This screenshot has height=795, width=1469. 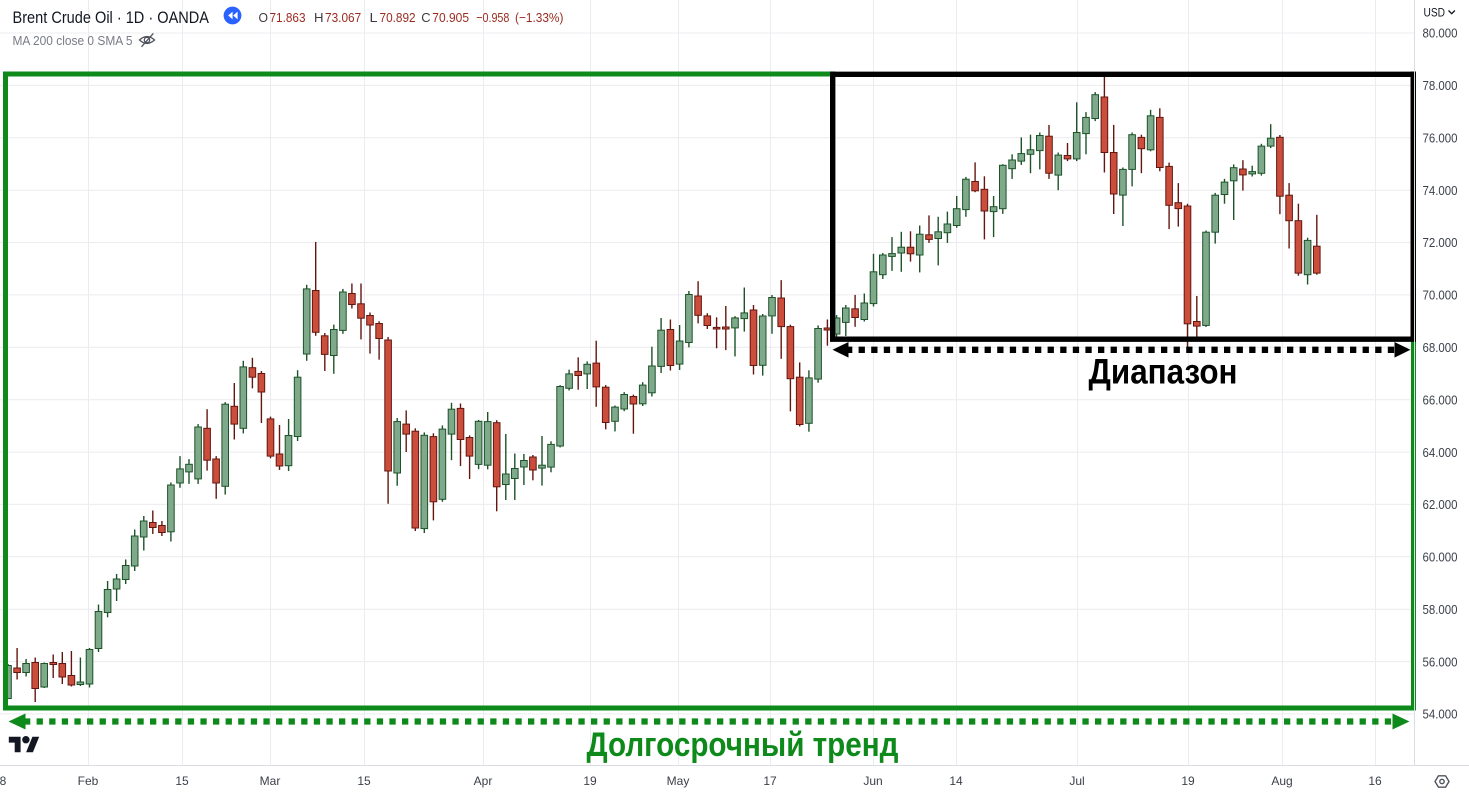 I want to click on svg-text: May, so click(x=678, y=781).